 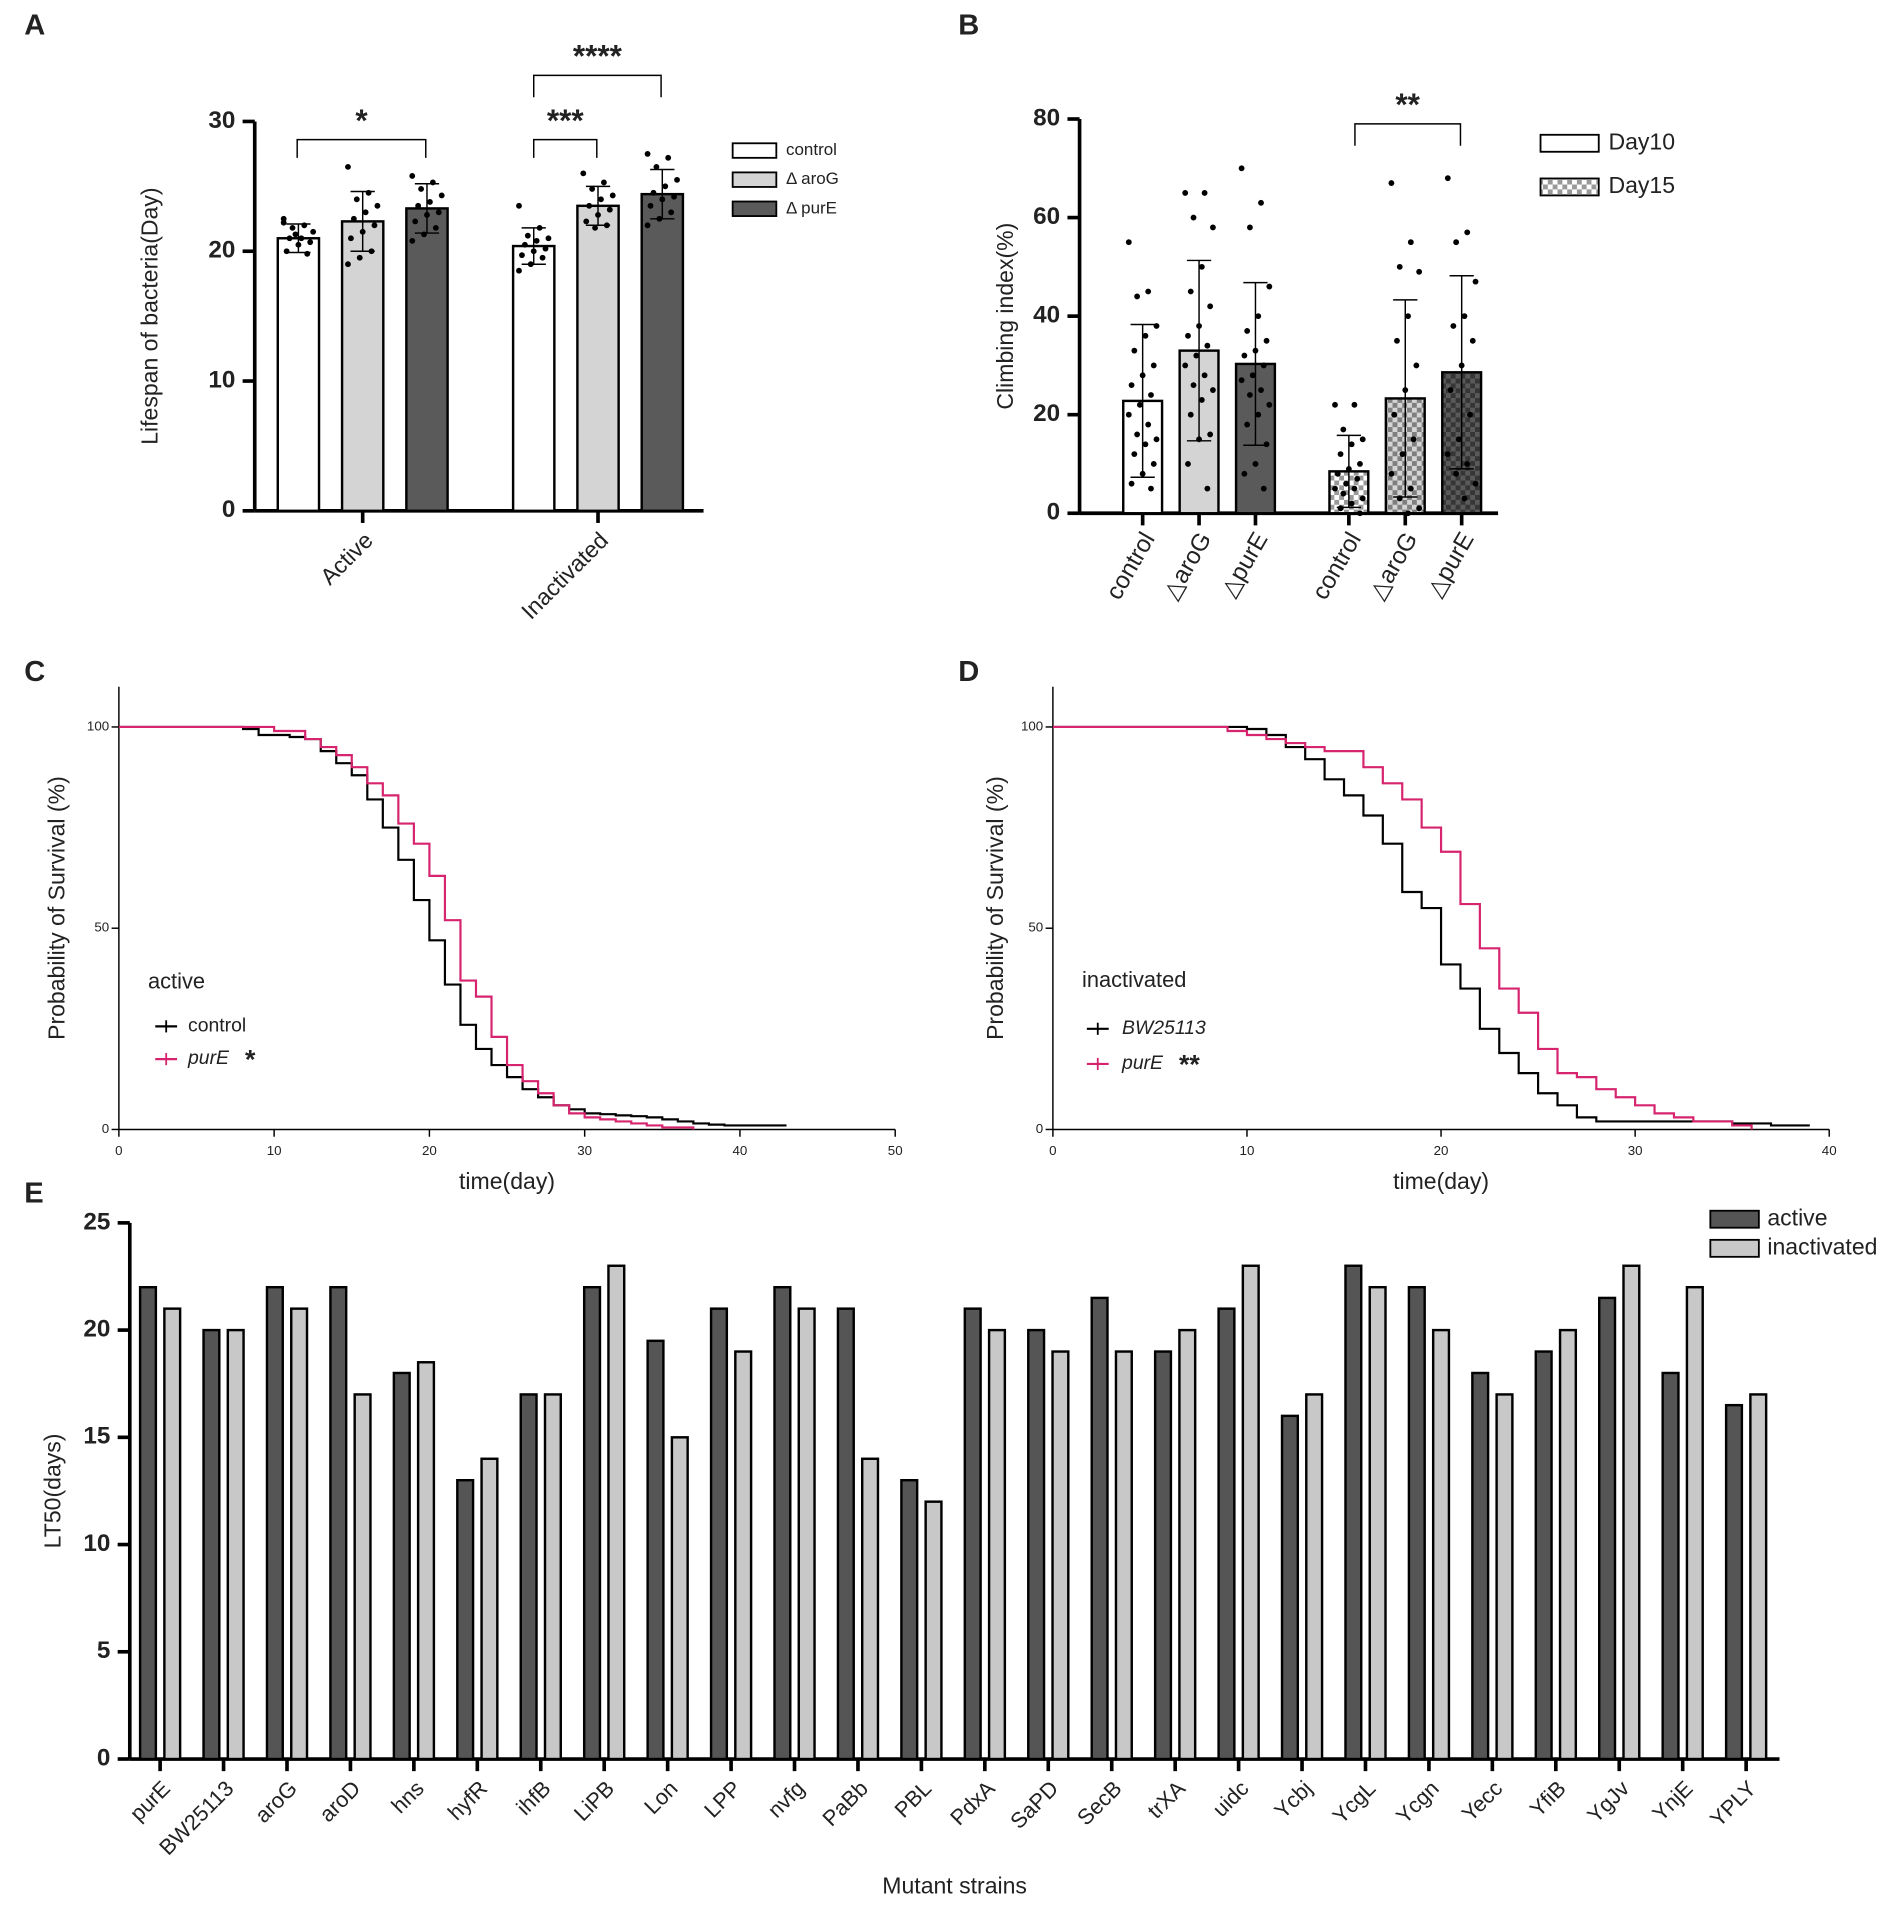 I want to click on legend-label: control, so click(x=811, y=149).